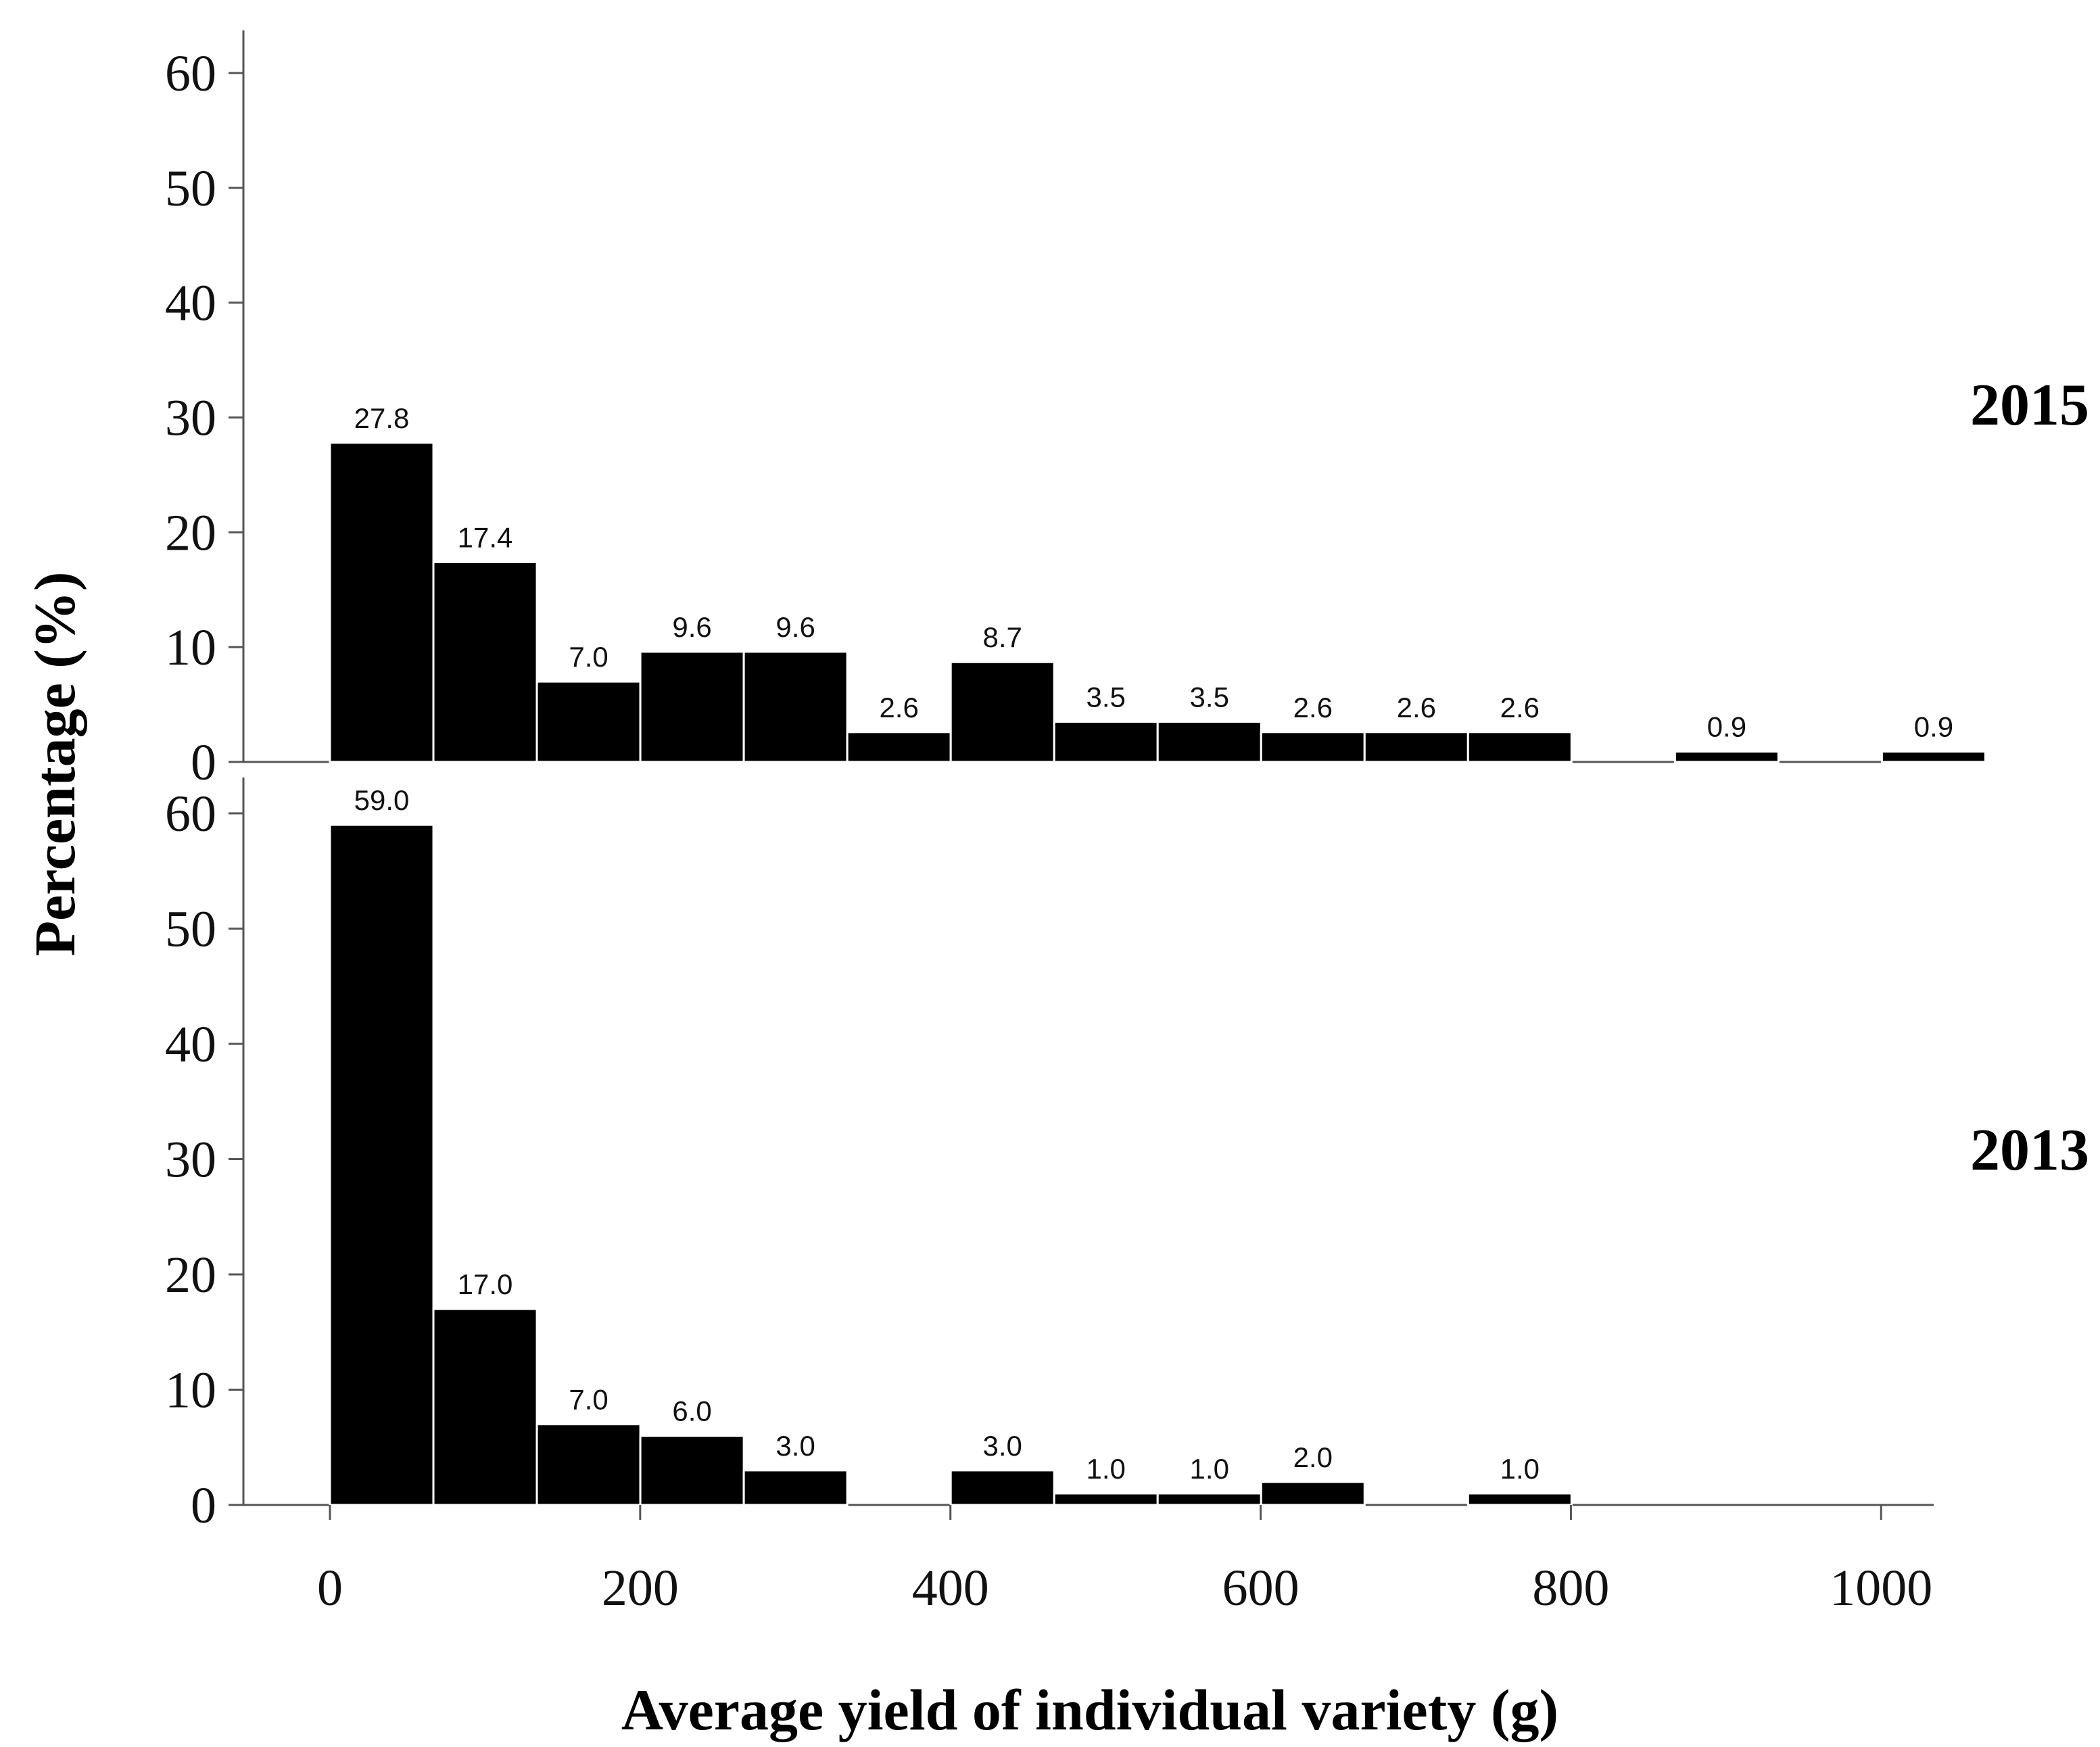 The image size is (2100, 1747). I want to click on bar-label-2015-4: 9.6, so click(795, 627).